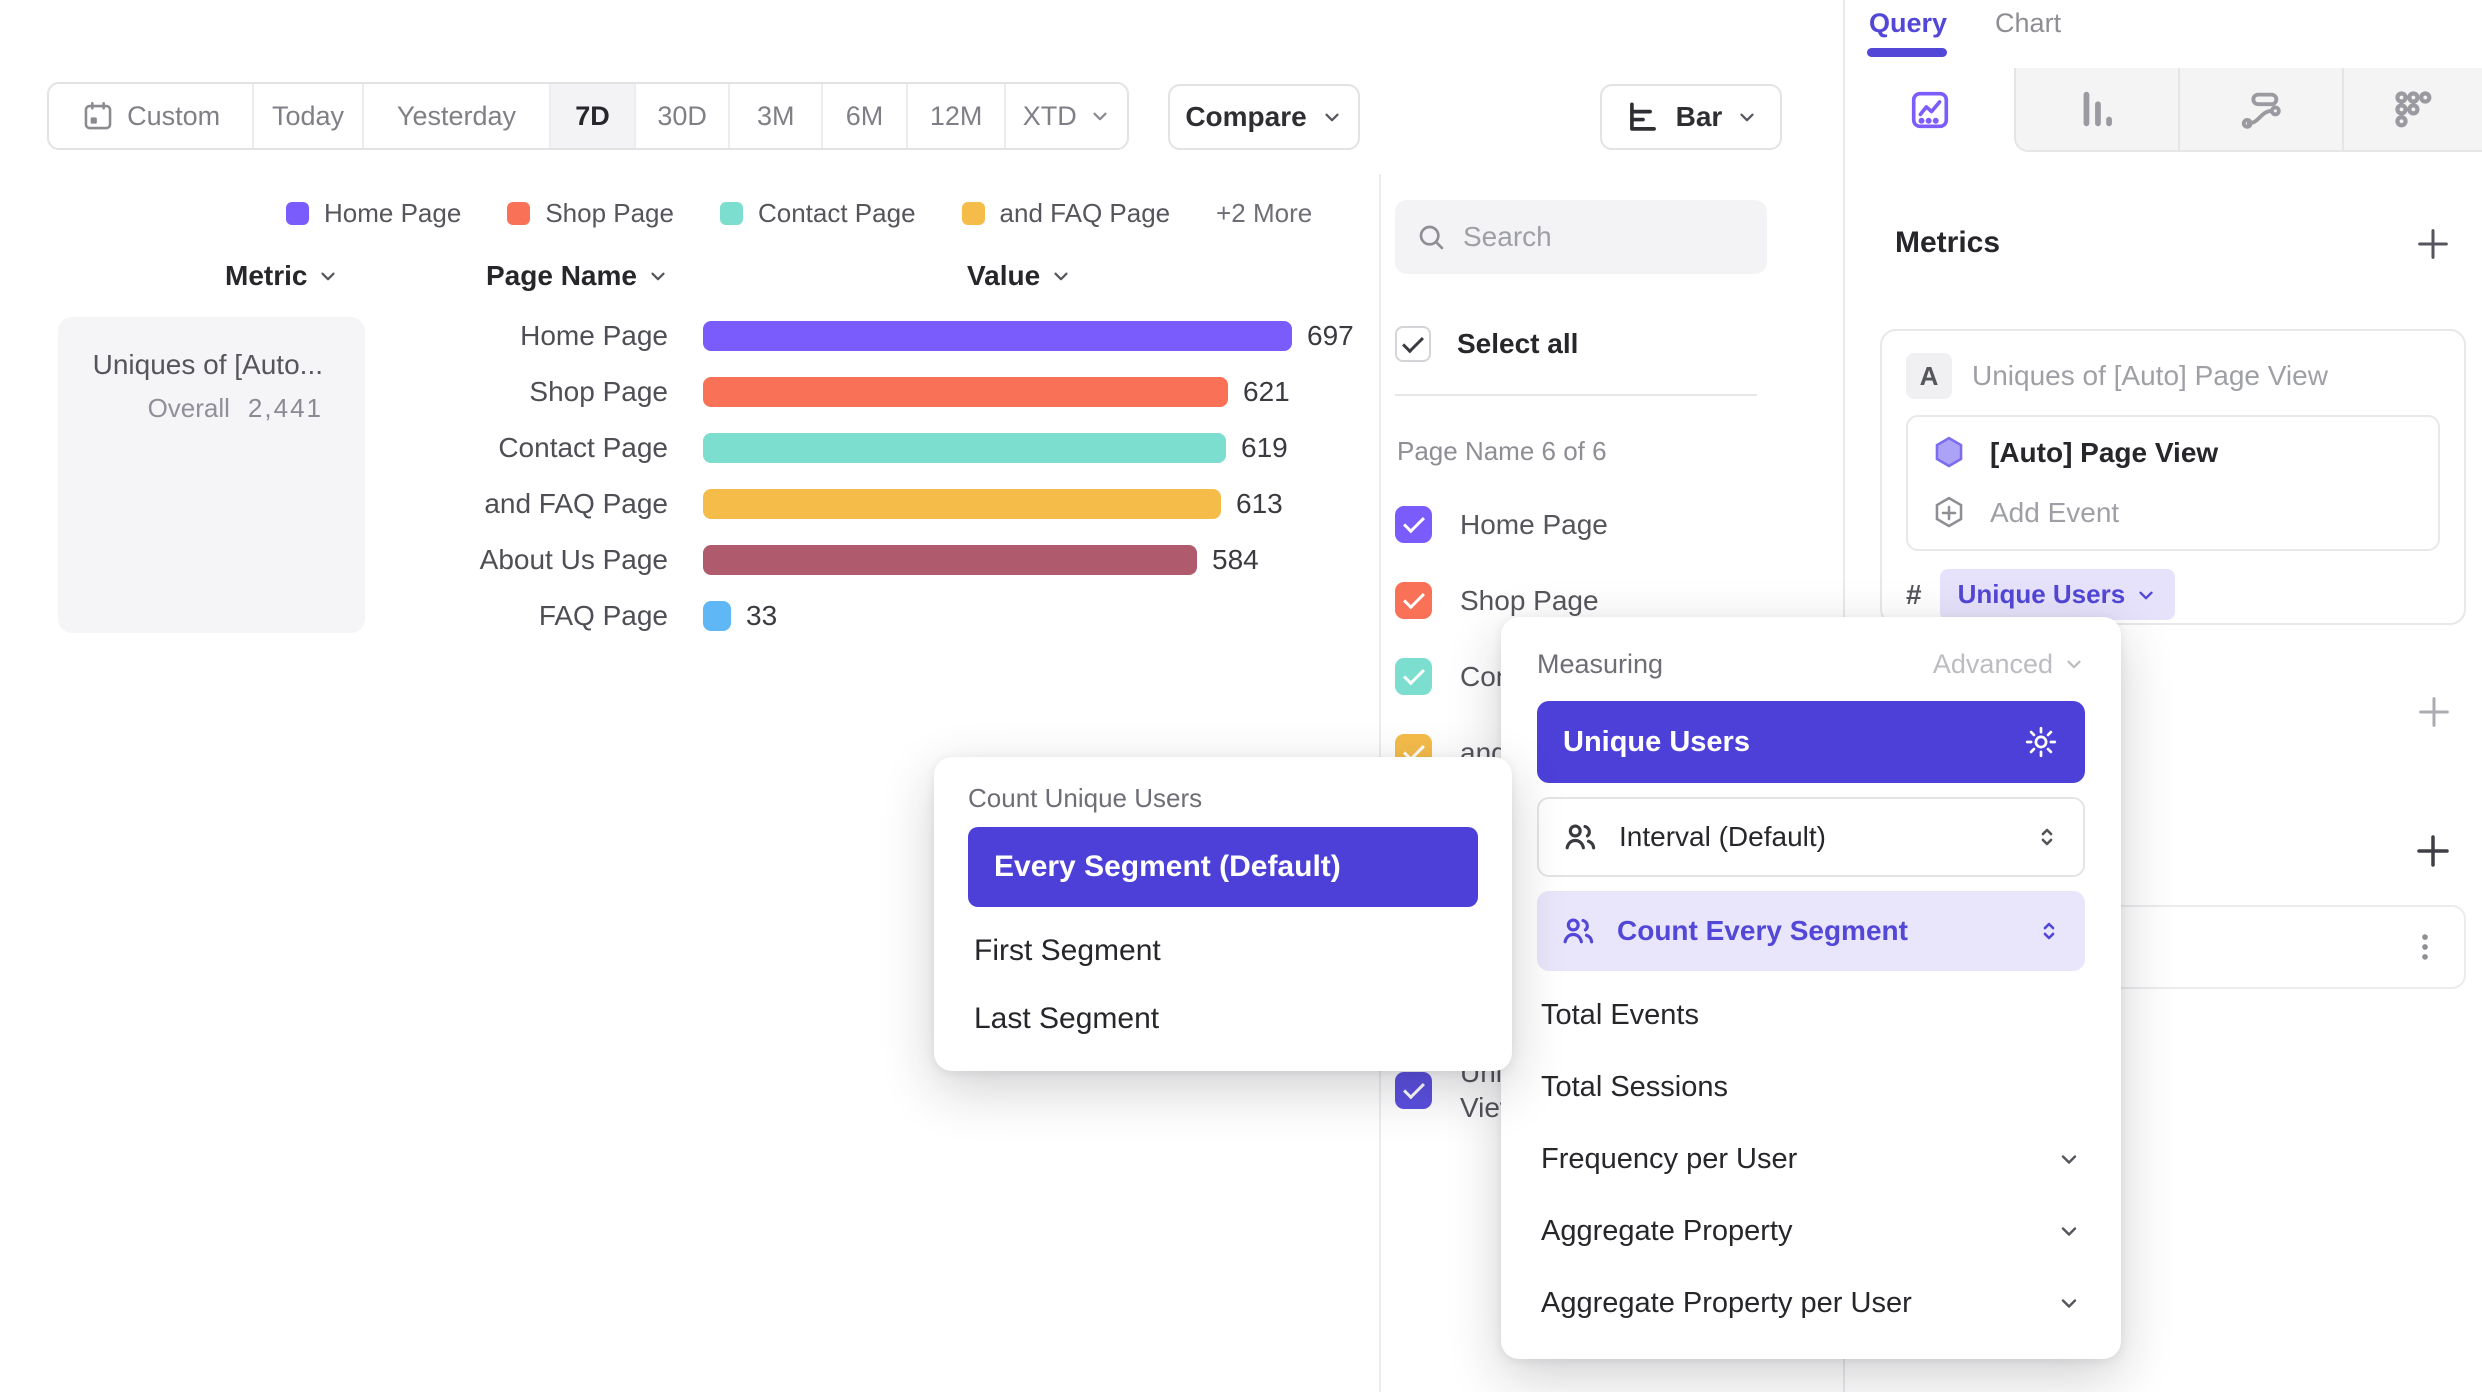  Describe the element at coordinates (1691, 117) in the screenshot. I see `chart-type-button: Bar` at that location.